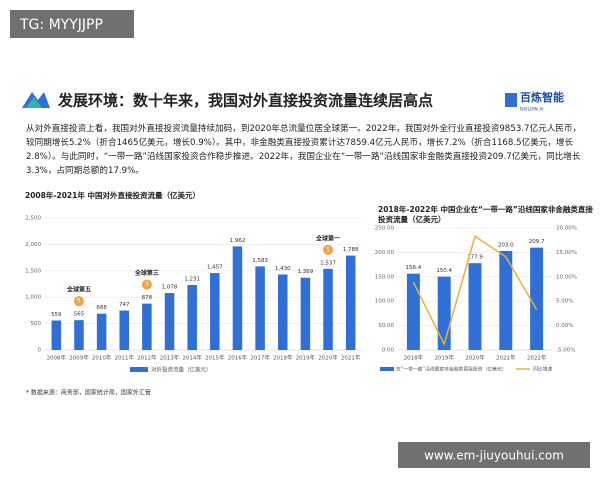 Image resolution: width=600 pixels, height=480 pixels. Describe the element at coordinates (147, 298) in the screenshot. I see `value-label: 878` at that location.